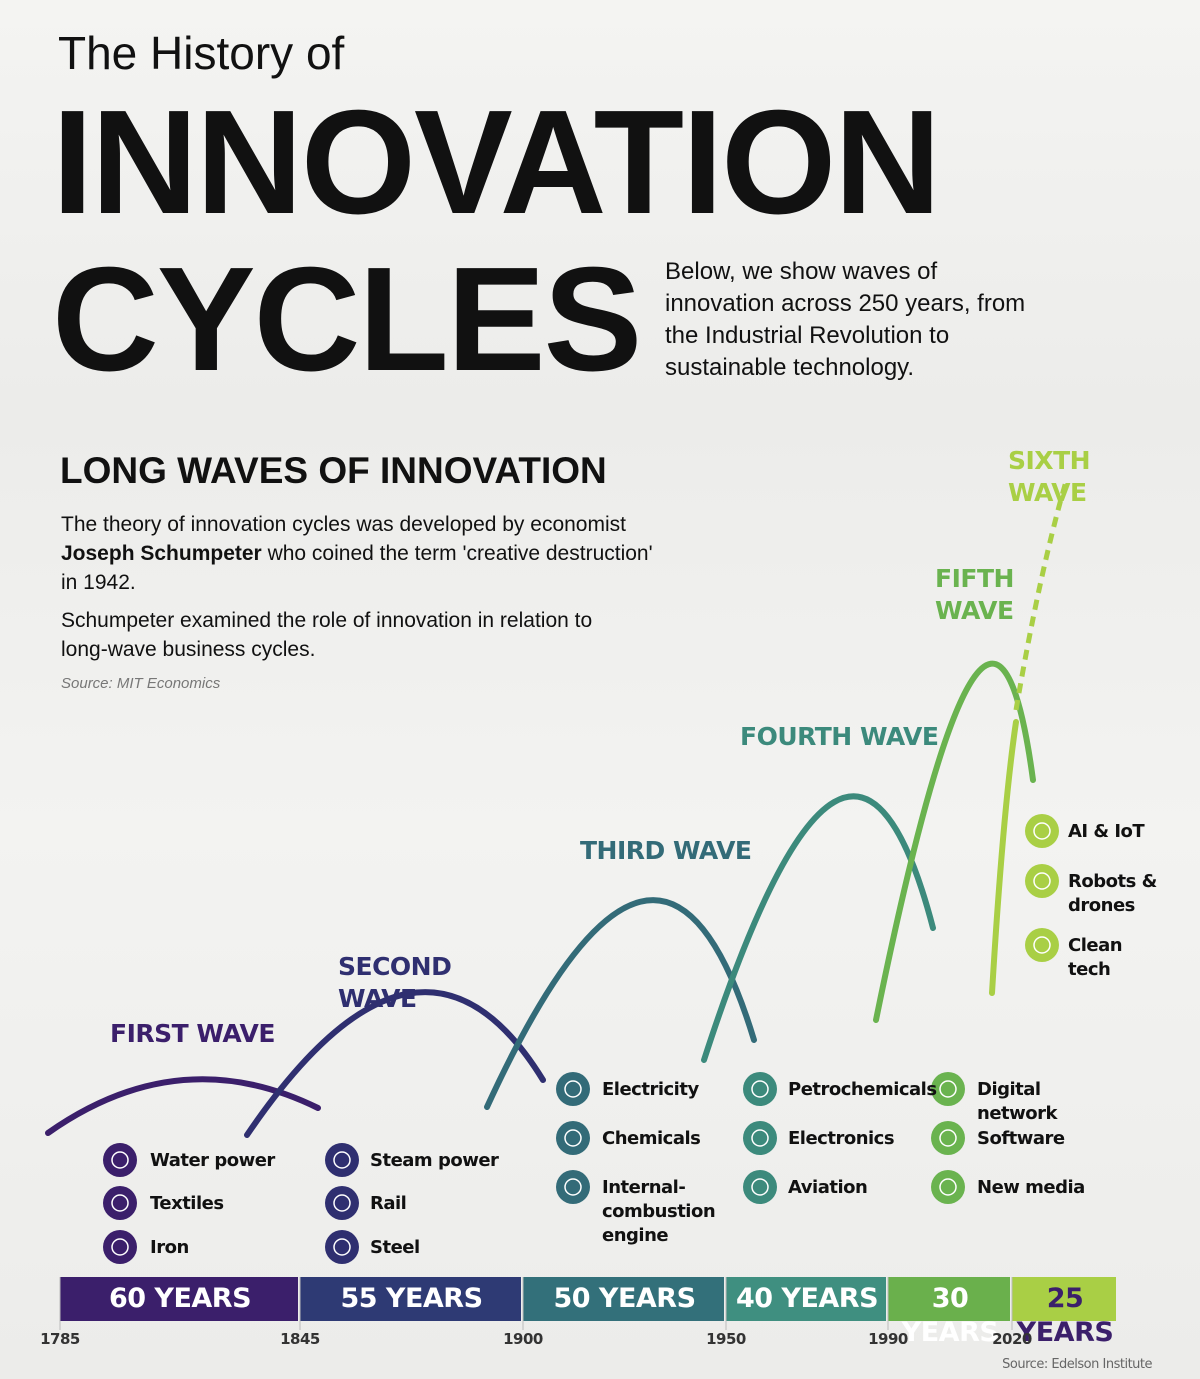  I want to click on item-label: Internal-combustion engine, so click(659, 1211).